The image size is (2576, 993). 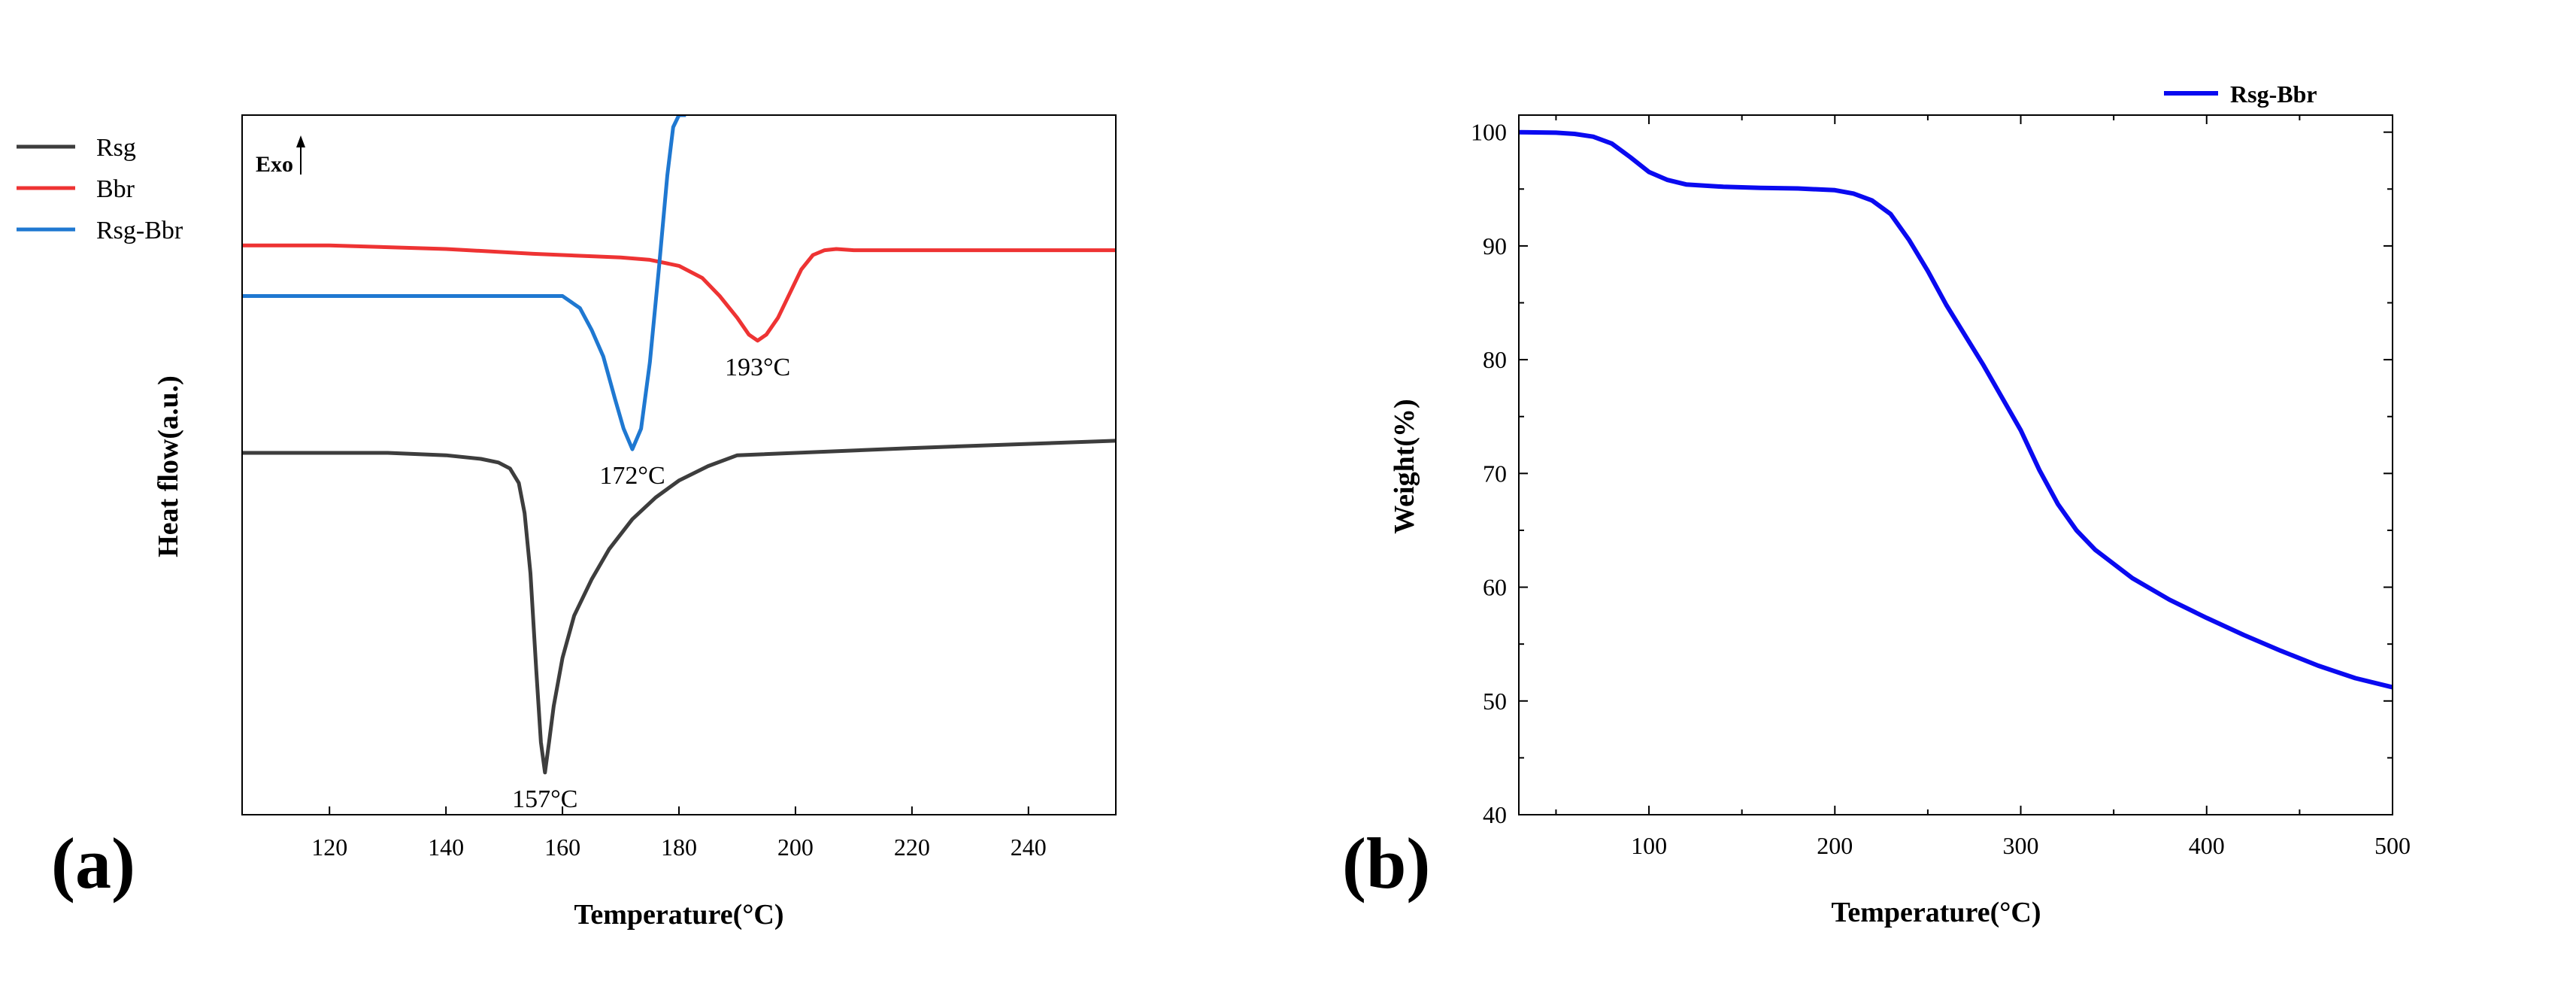 I want to click on series-line-rsg, so click(x=679, y=607).